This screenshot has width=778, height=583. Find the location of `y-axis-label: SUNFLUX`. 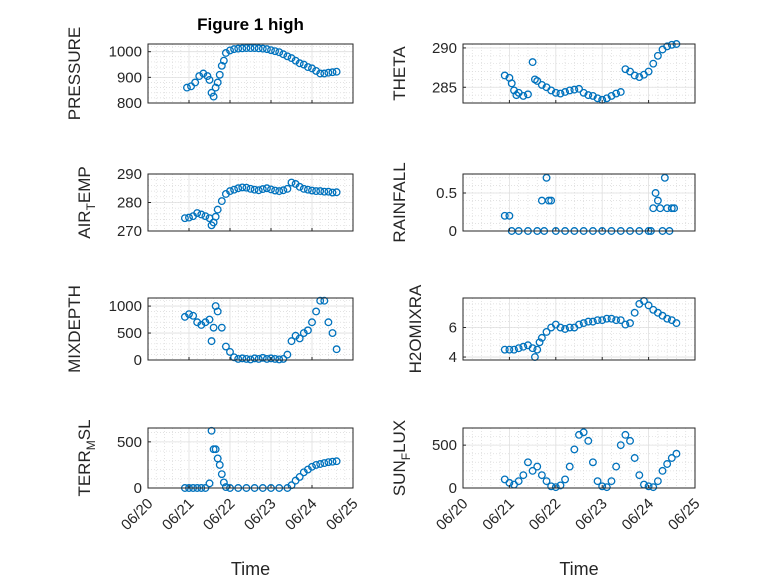

y-axis-label: SUNFLUX is located at coordinates (401, 458).